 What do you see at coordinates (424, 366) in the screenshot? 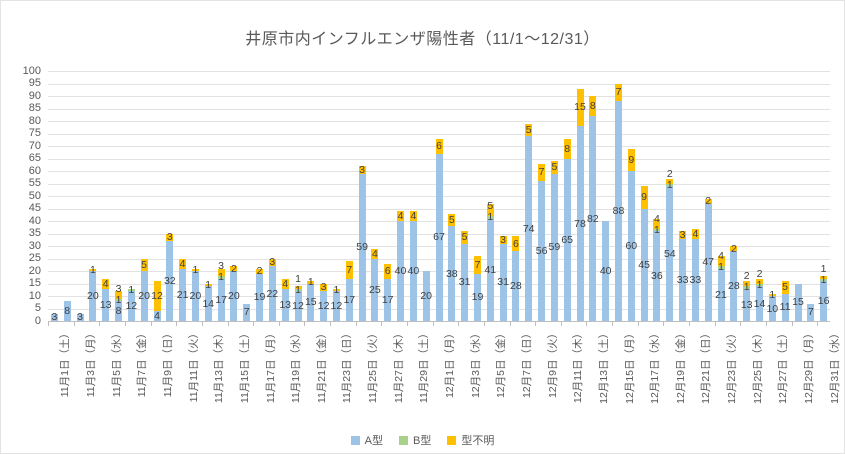
I see `x-axis-label: 11月29日（土）` at bounding box center [424, 366].